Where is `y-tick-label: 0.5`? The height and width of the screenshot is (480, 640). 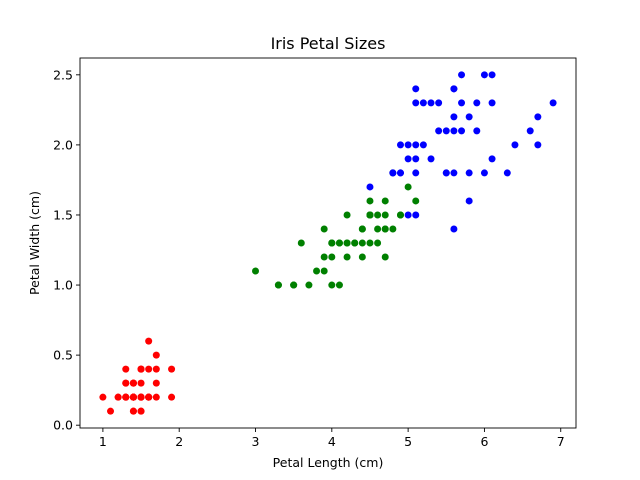 y-tick-label: 0.5 is located at coordinates (63, 355).